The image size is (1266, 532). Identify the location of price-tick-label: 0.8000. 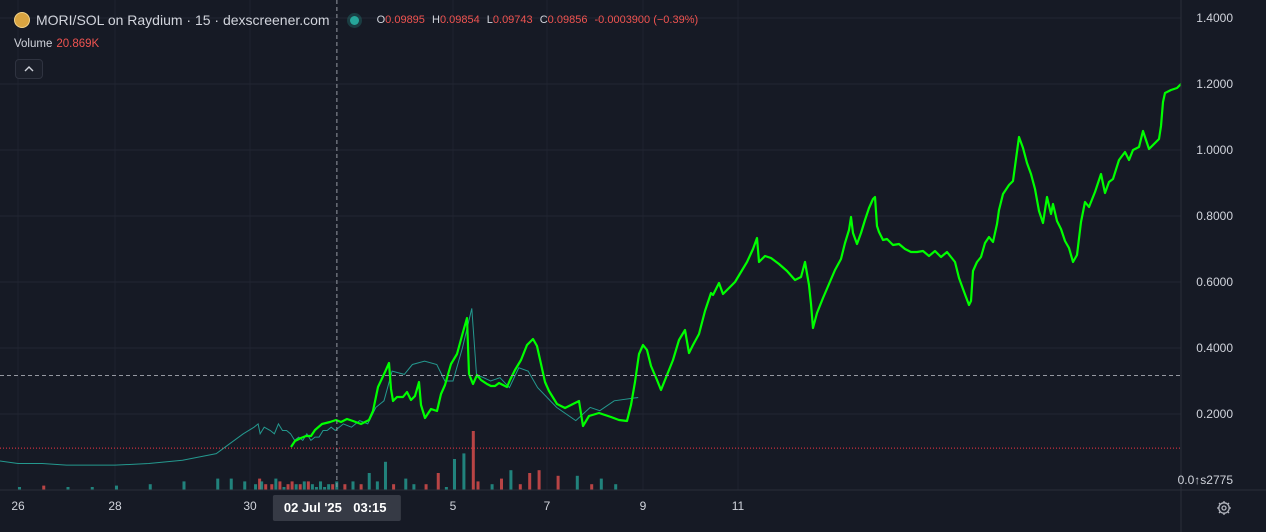
(1214, 216).